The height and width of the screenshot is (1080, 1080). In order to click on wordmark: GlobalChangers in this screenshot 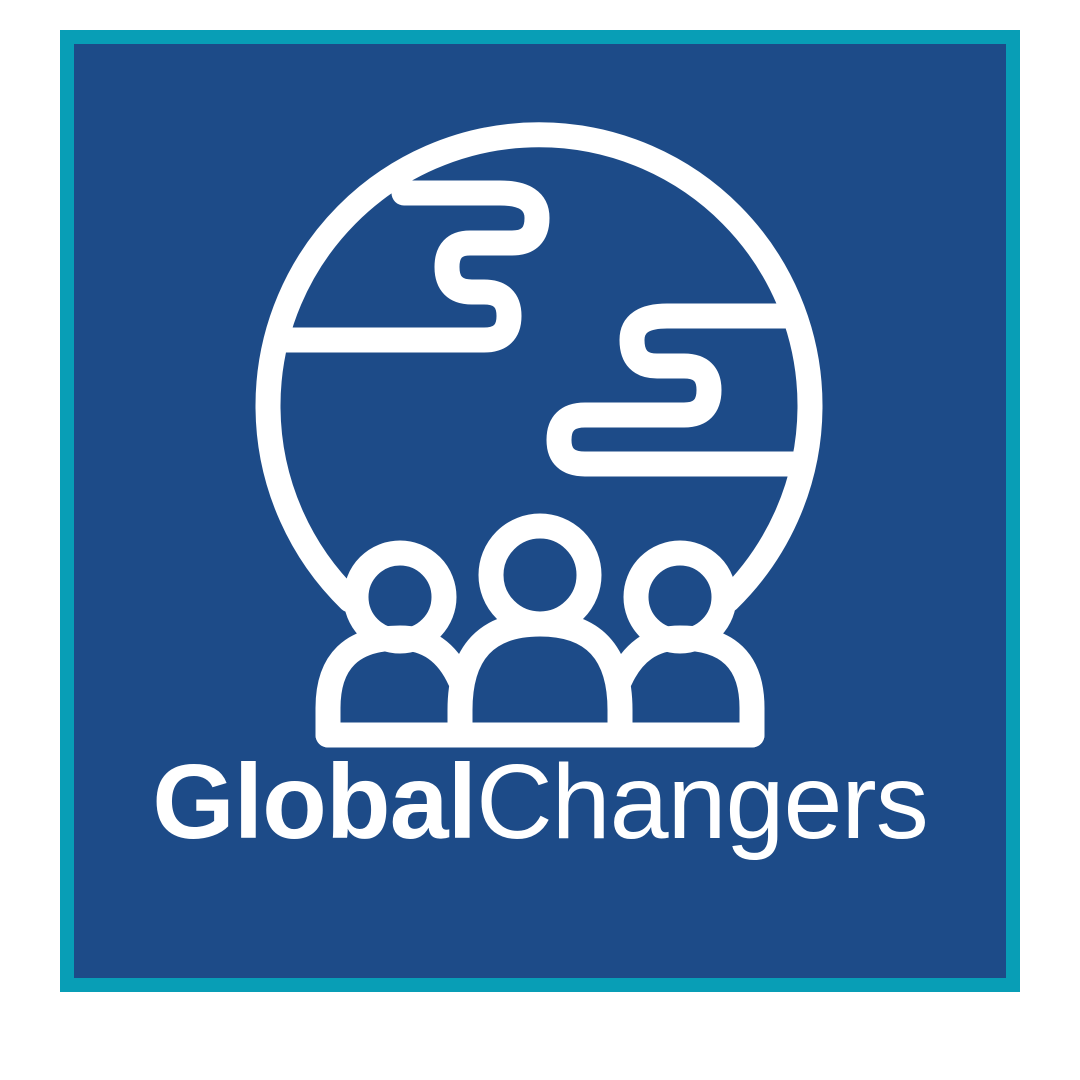, I will do `click(540, 802)`.